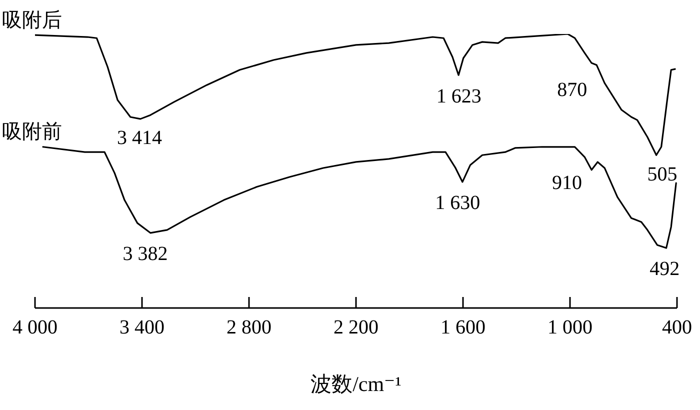 This screenshot has height=410, width=700. Describe the element at coordinates (145, 254) in the screenshot. I see `annotation: 3 382` at that location.